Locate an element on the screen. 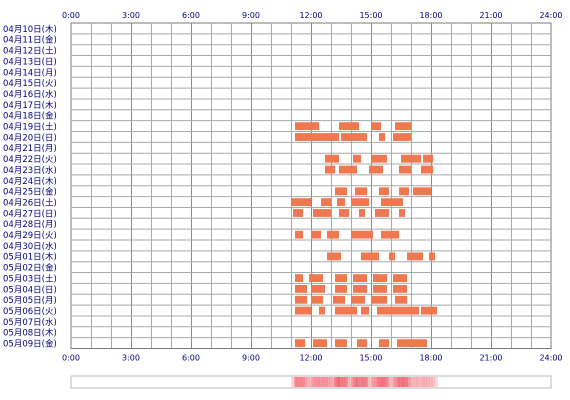 This screenshot has height=400, width=570. hour-tick-label: 3:00 is located at coordinates (131, 15).